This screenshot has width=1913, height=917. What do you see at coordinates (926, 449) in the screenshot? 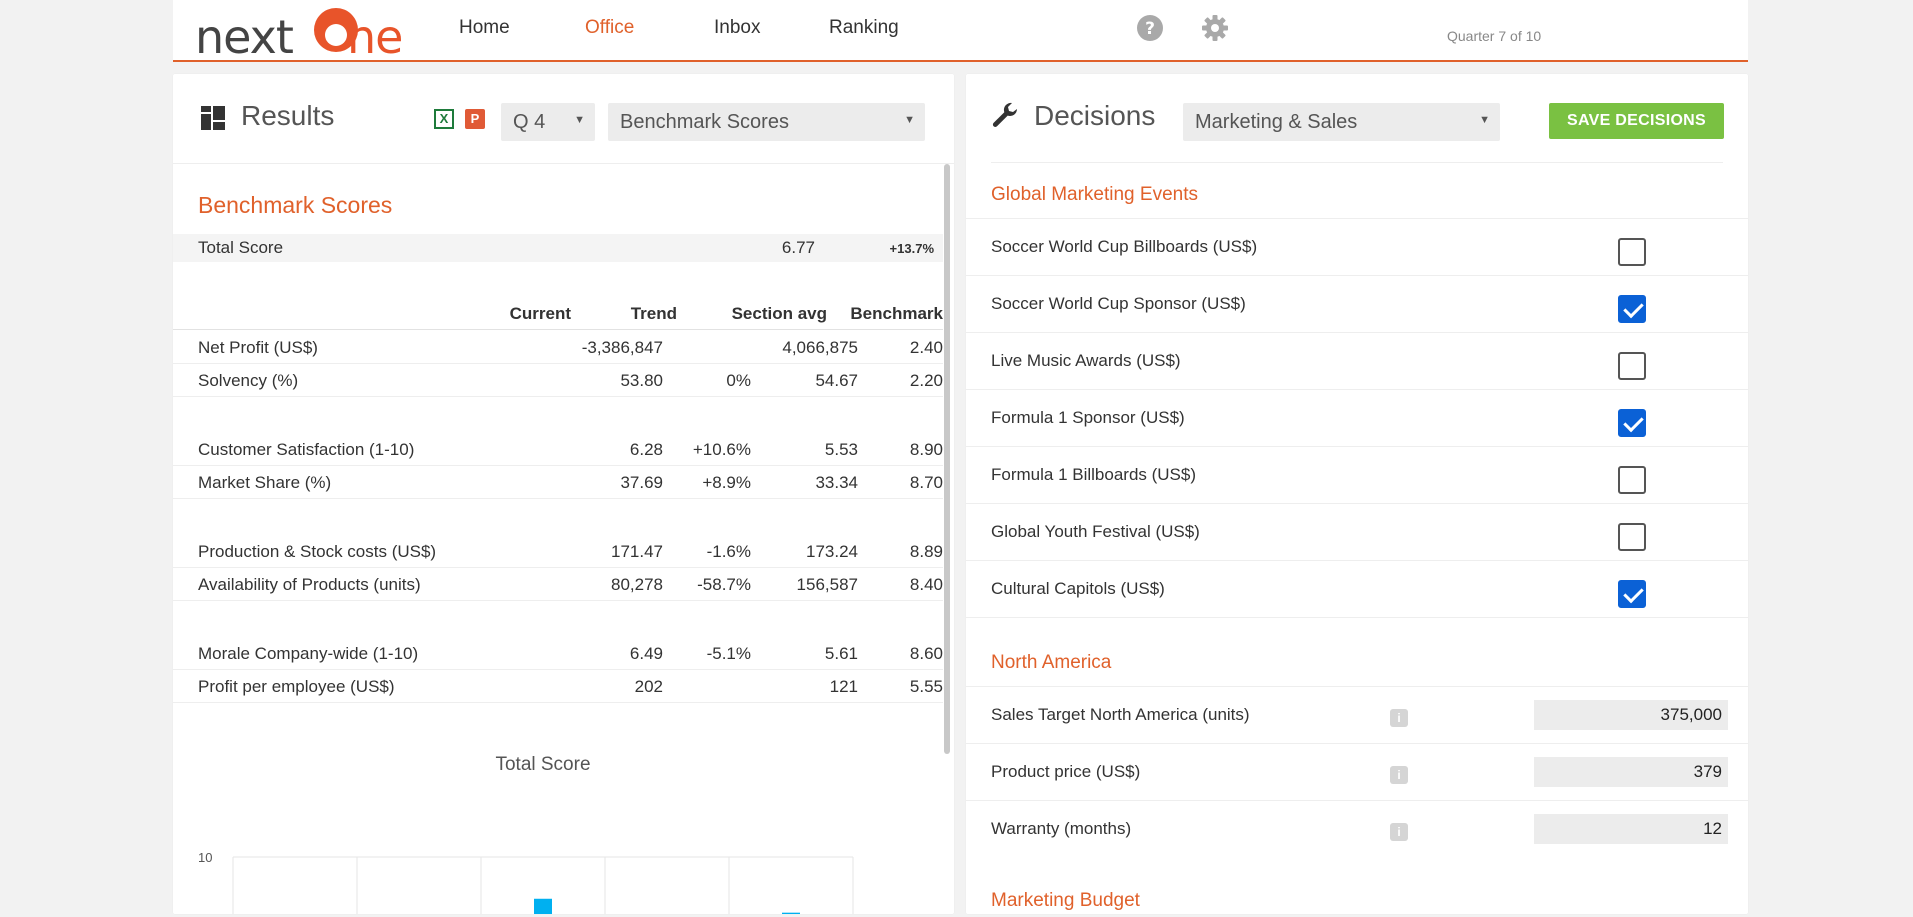
I see `row-benchmark: 8.90` at bounding box center [926, 449].